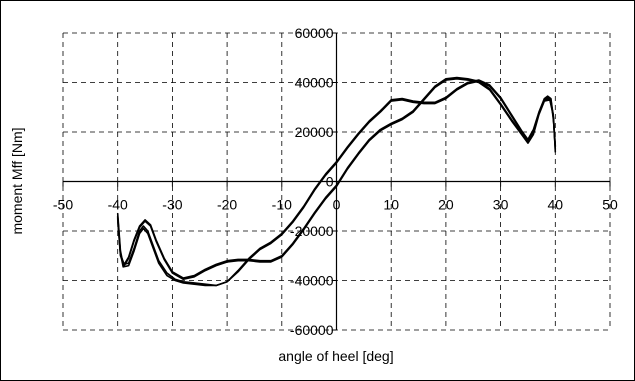  Describe the element at coordinates (337, 205) in the screenshot. I see `x-tick-label: 0` at that location.